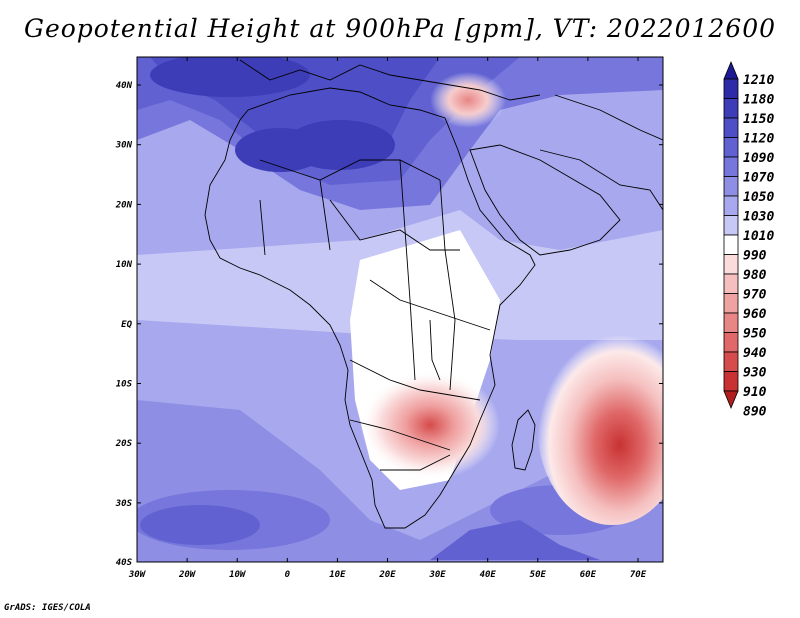 The height and width of the screenshot is (618, 800). What do you see at coordinates (755, 314) in the screenshot?
I see `colorbar-label: 960` at bounding box center [755, 314].